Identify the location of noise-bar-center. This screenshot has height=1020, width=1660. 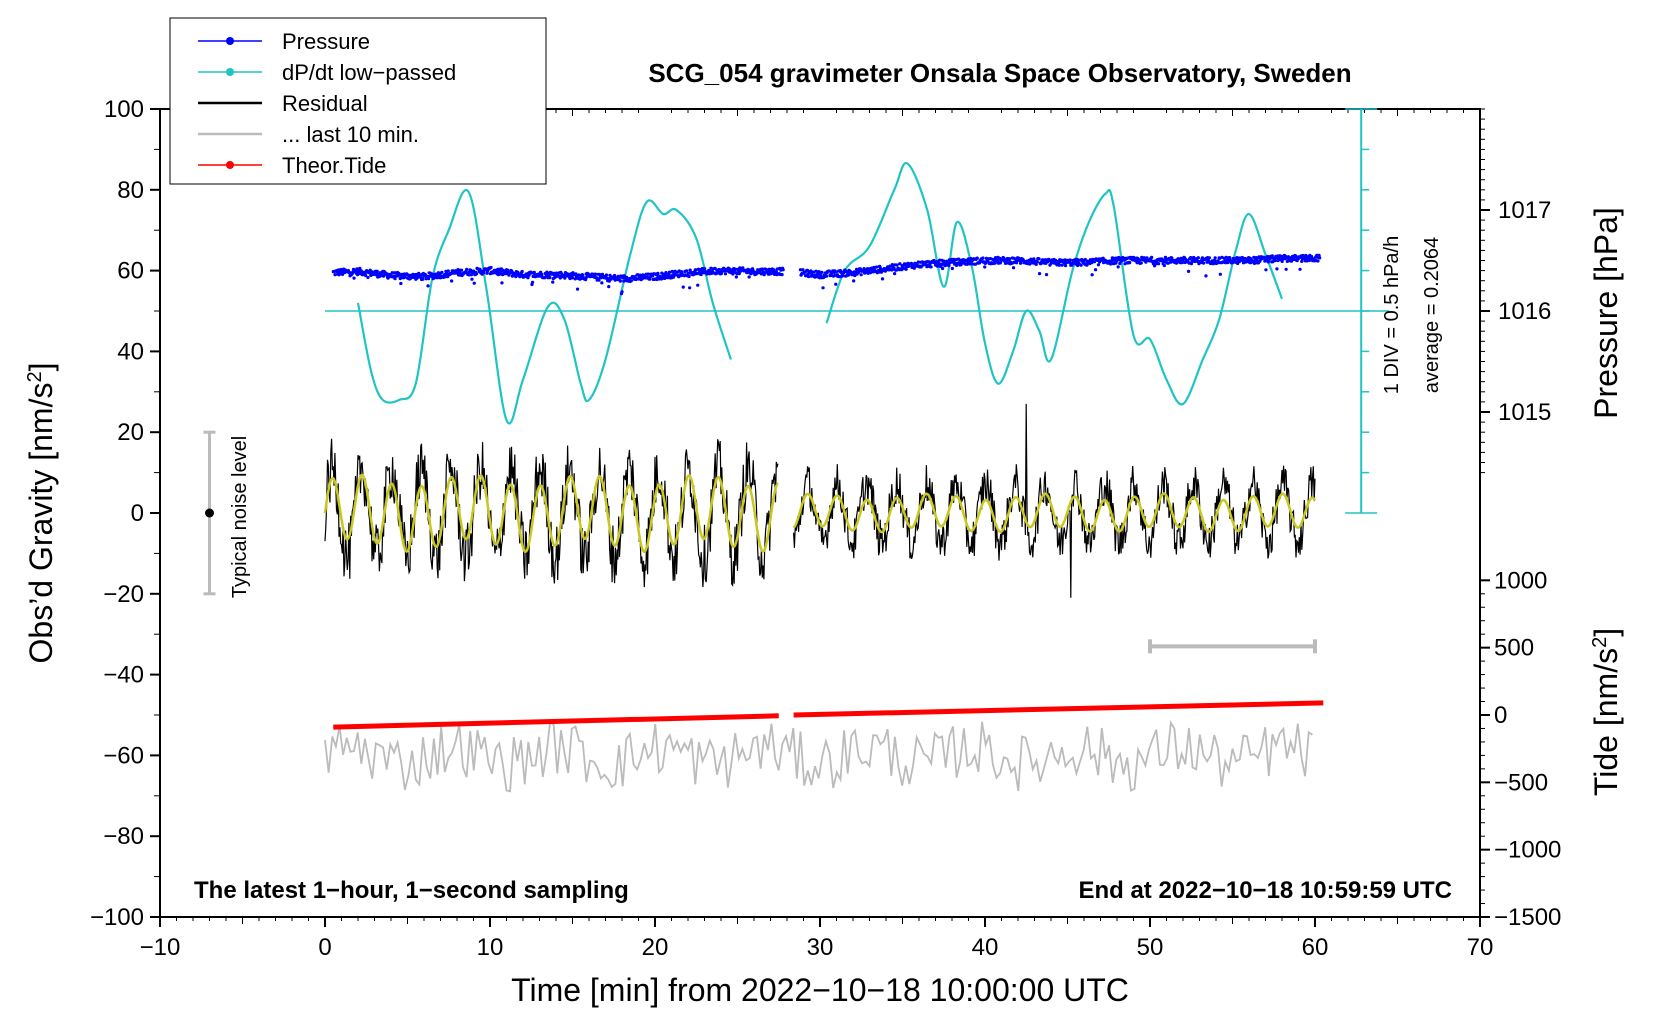
(209, 513).